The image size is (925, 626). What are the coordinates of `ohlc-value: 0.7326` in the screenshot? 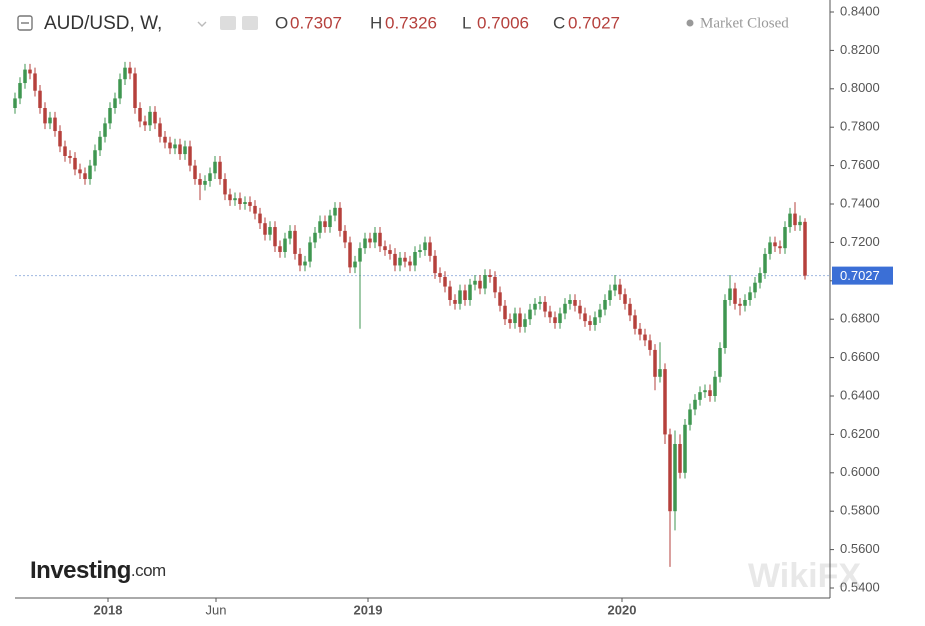 It's located at (411, 22).